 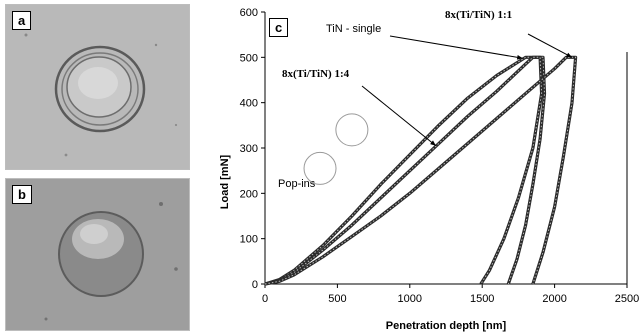 I want to click on x-tick-label: 1500, so click(x=482, y=299).